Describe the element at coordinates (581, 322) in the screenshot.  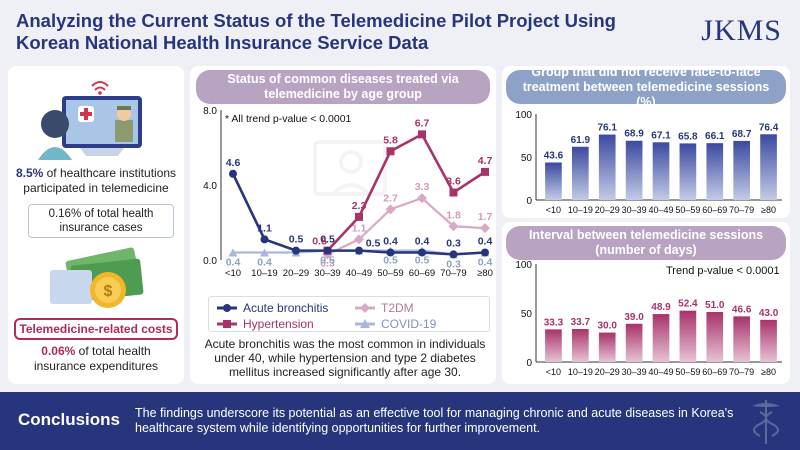
I see `bar-value-label: 33.7` at that location.